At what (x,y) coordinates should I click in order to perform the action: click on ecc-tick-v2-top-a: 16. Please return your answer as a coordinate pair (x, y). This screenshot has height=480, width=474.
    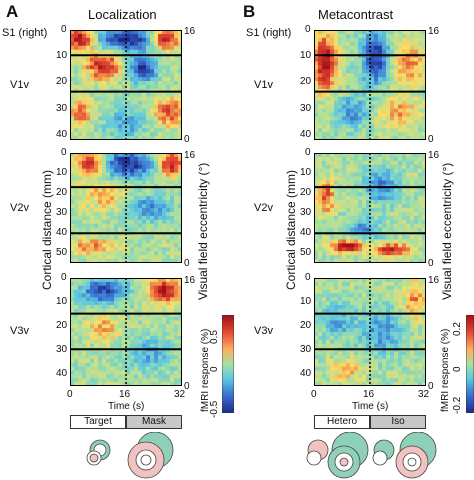
    Looking at the image, I should click on (190, 155).